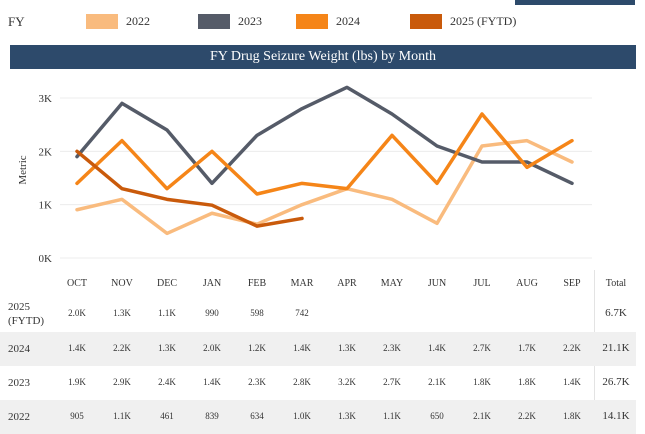 The width and height of the screenshot is (645, 434). I want to click on x-tick-dec: DEC, so click(167, 283).